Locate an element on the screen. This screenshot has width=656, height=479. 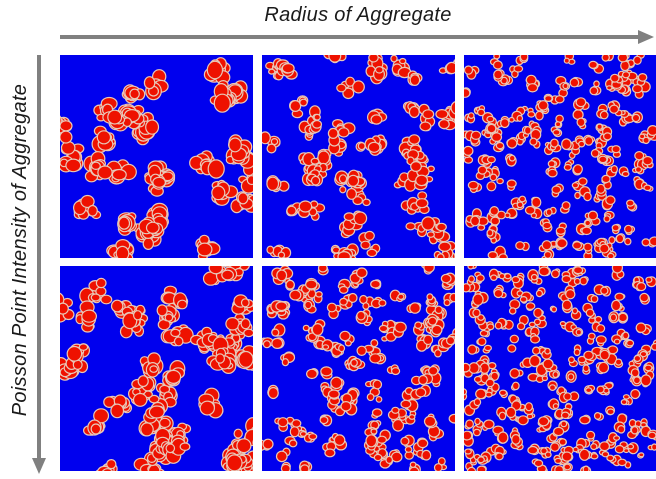
panel-r1-c1 is located at coordinates (156, 156).